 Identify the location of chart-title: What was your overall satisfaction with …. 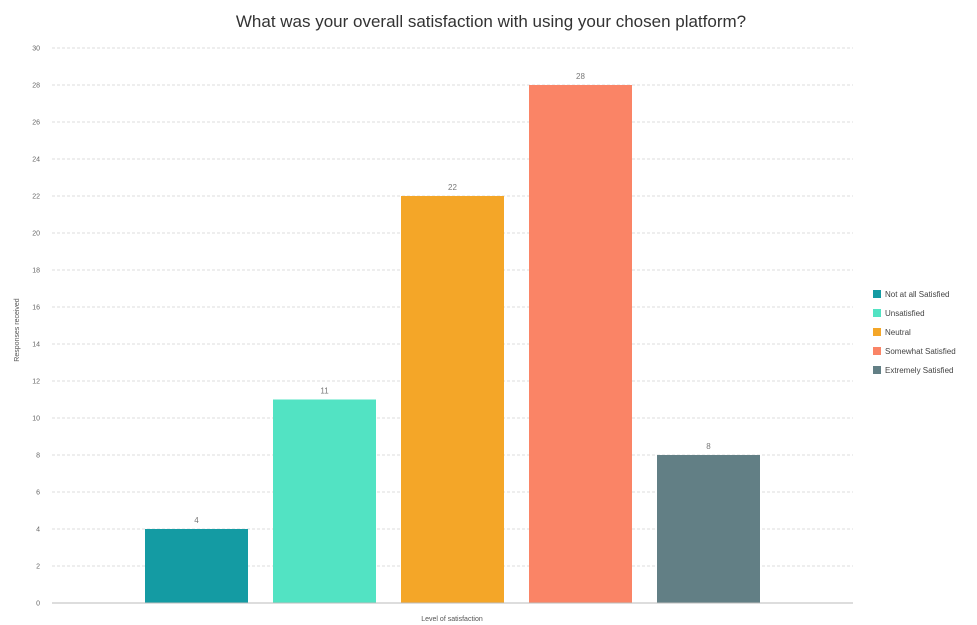
(491, 21).